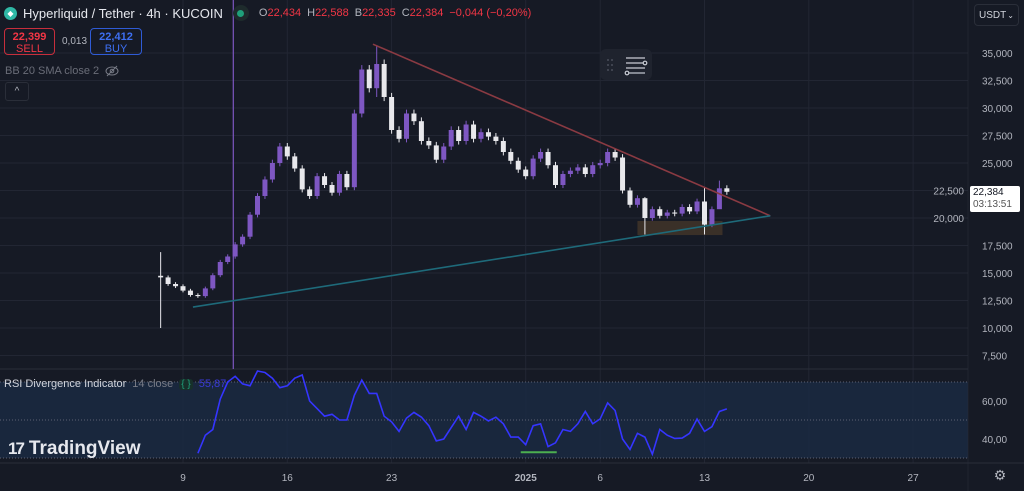 This screenshot has width=1024, height=491. I want to click on support-trendline, so click(481, 261).